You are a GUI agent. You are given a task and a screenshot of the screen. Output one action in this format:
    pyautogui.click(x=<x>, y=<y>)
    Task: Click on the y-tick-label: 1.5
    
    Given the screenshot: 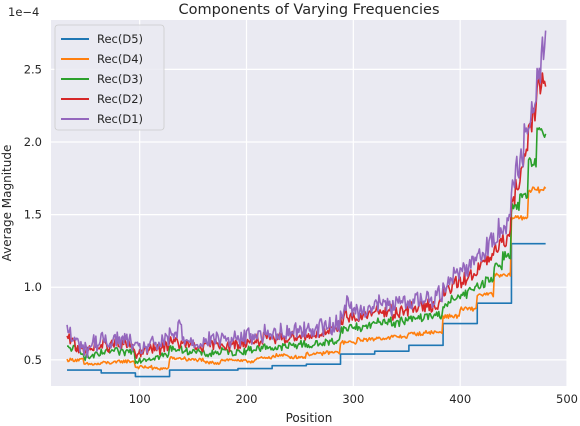 What is the action you would take?
    pyautogui.click(x=33, y=215)
    